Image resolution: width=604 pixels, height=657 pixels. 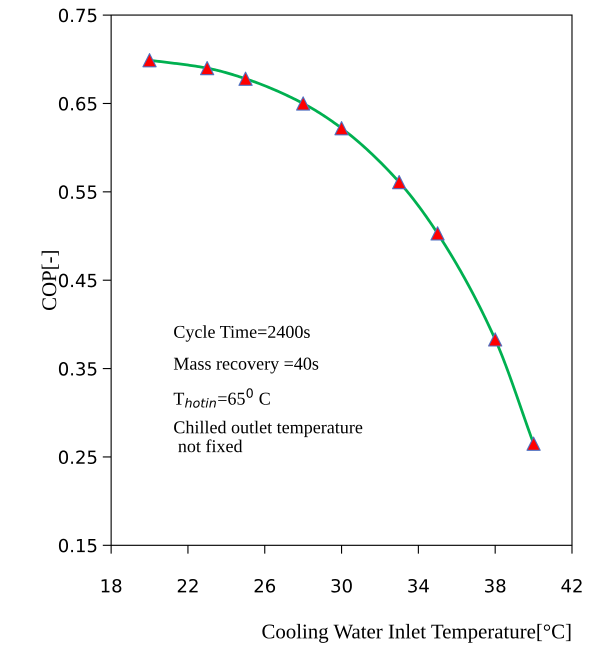 What do you see at coordinates (418, 585) in the screenshot?
I see `x-tick-label: 34` at bounding box center [418, 585].